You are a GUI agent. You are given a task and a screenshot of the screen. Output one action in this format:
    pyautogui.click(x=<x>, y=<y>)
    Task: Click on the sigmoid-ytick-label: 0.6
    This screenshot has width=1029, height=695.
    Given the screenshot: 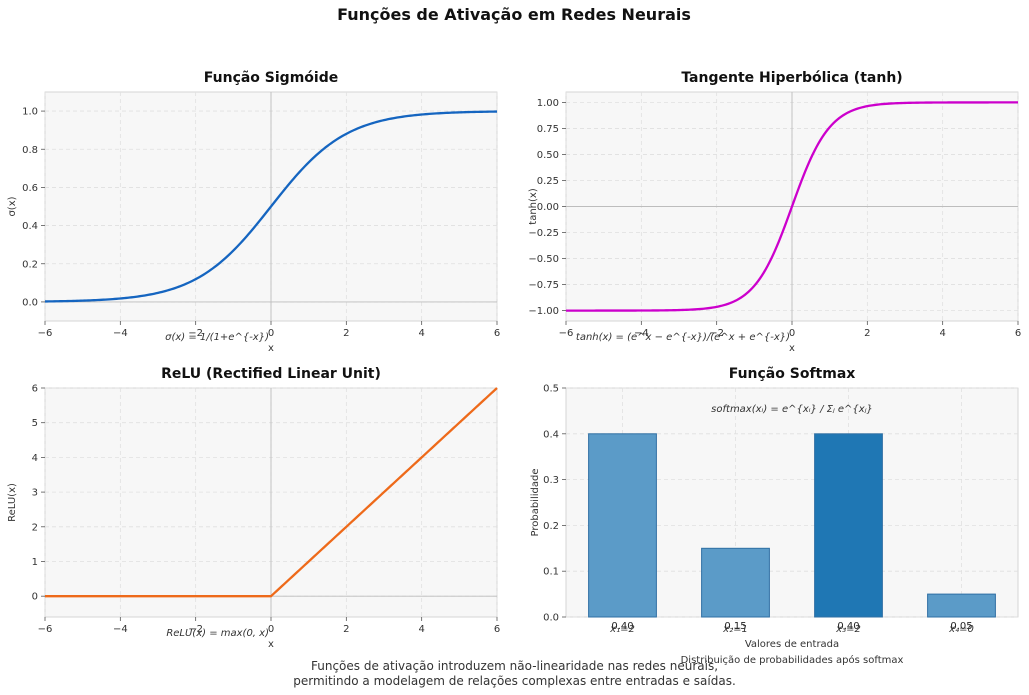 What is the action you would take?
    pyautogui.click(x=30, y=188)
    